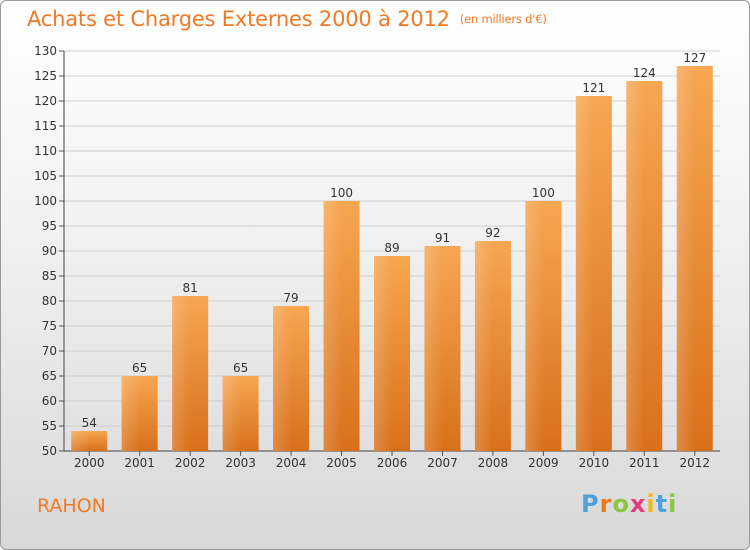 The height and width of the screenshot is (550, 750). Describe the element at coordinates (493, 463) in the screenshot. I see `x-tick-label: 2008` at that location.